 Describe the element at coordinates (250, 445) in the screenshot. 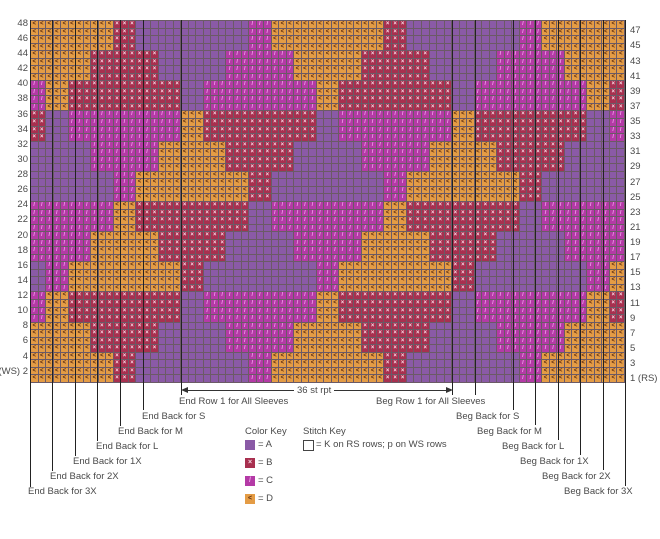

I see `swatch-a` at that location.